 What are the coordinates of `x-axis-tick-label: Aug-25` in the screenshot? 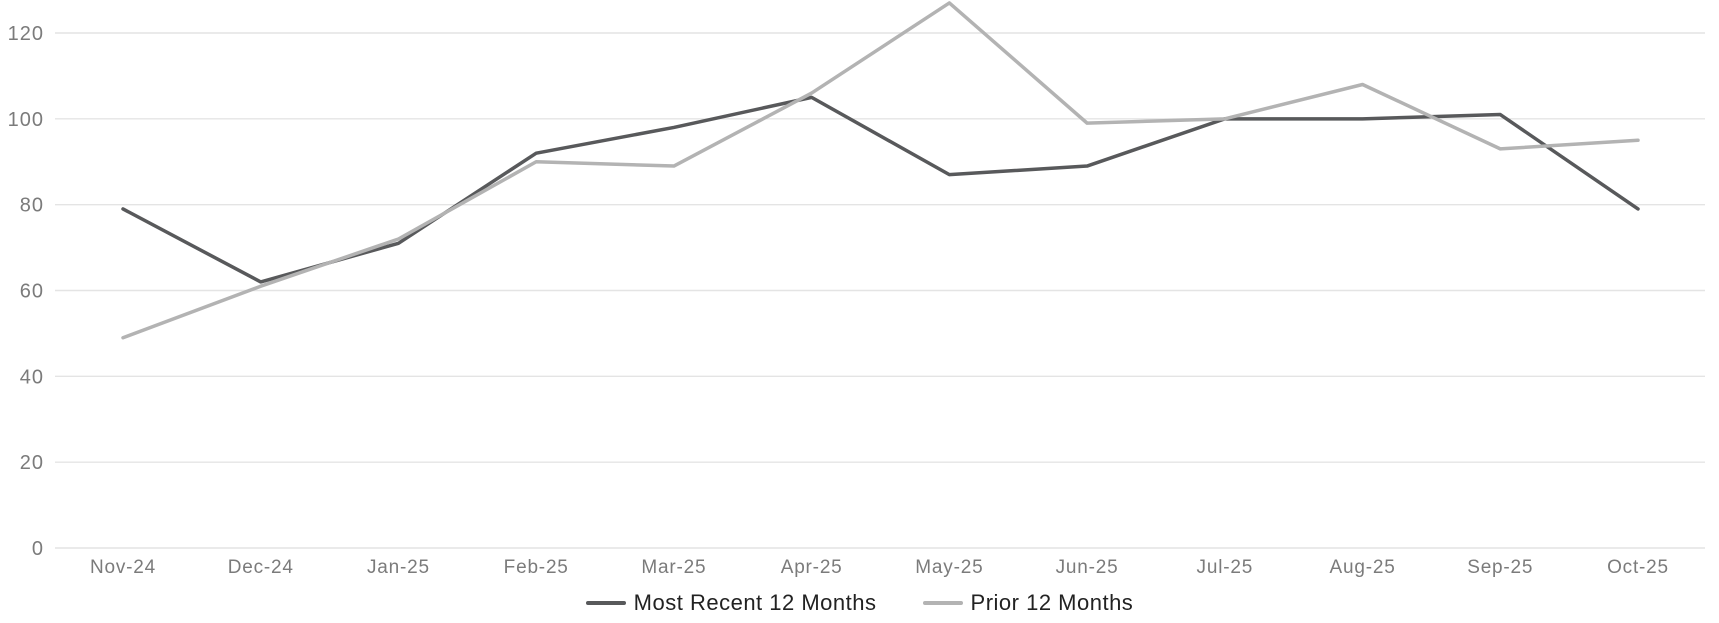 It's located at (1363, 567).